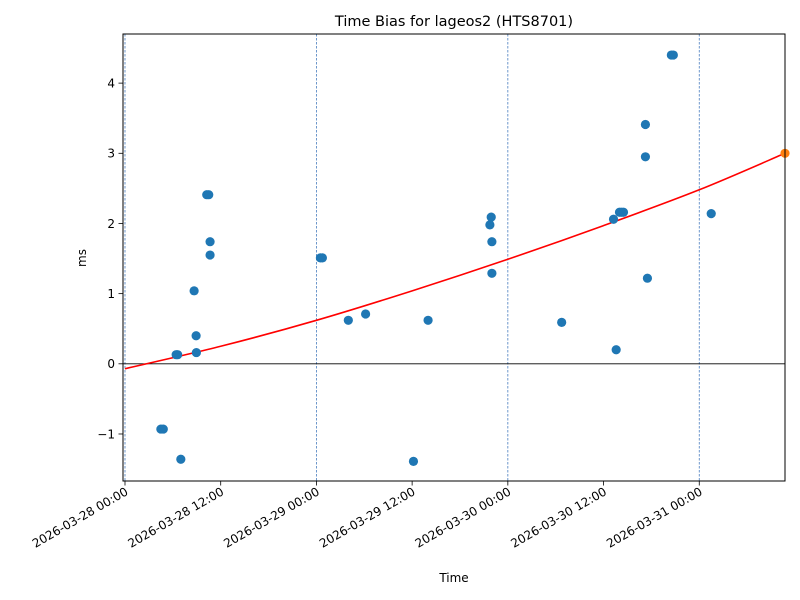  I want to click on y-tick-label: 4, so click(111, 83).